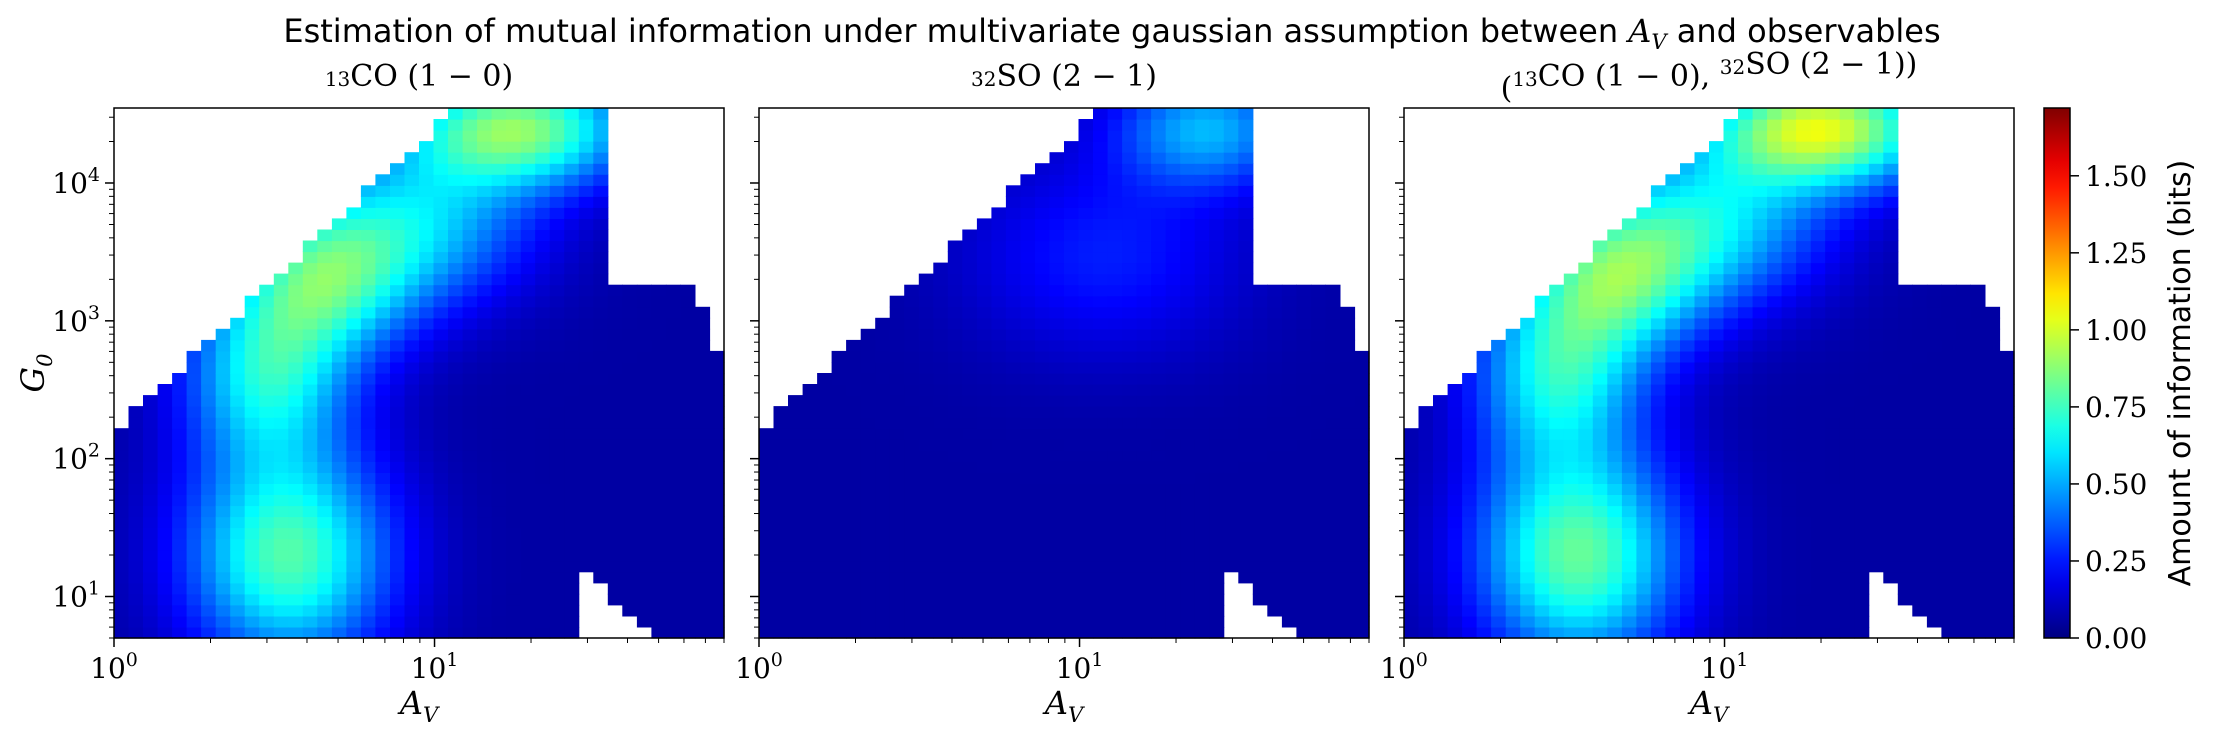 The width and height of the screenshot is (2224, 737). I want to click on x-tick-label: 101, so click(435, 667).